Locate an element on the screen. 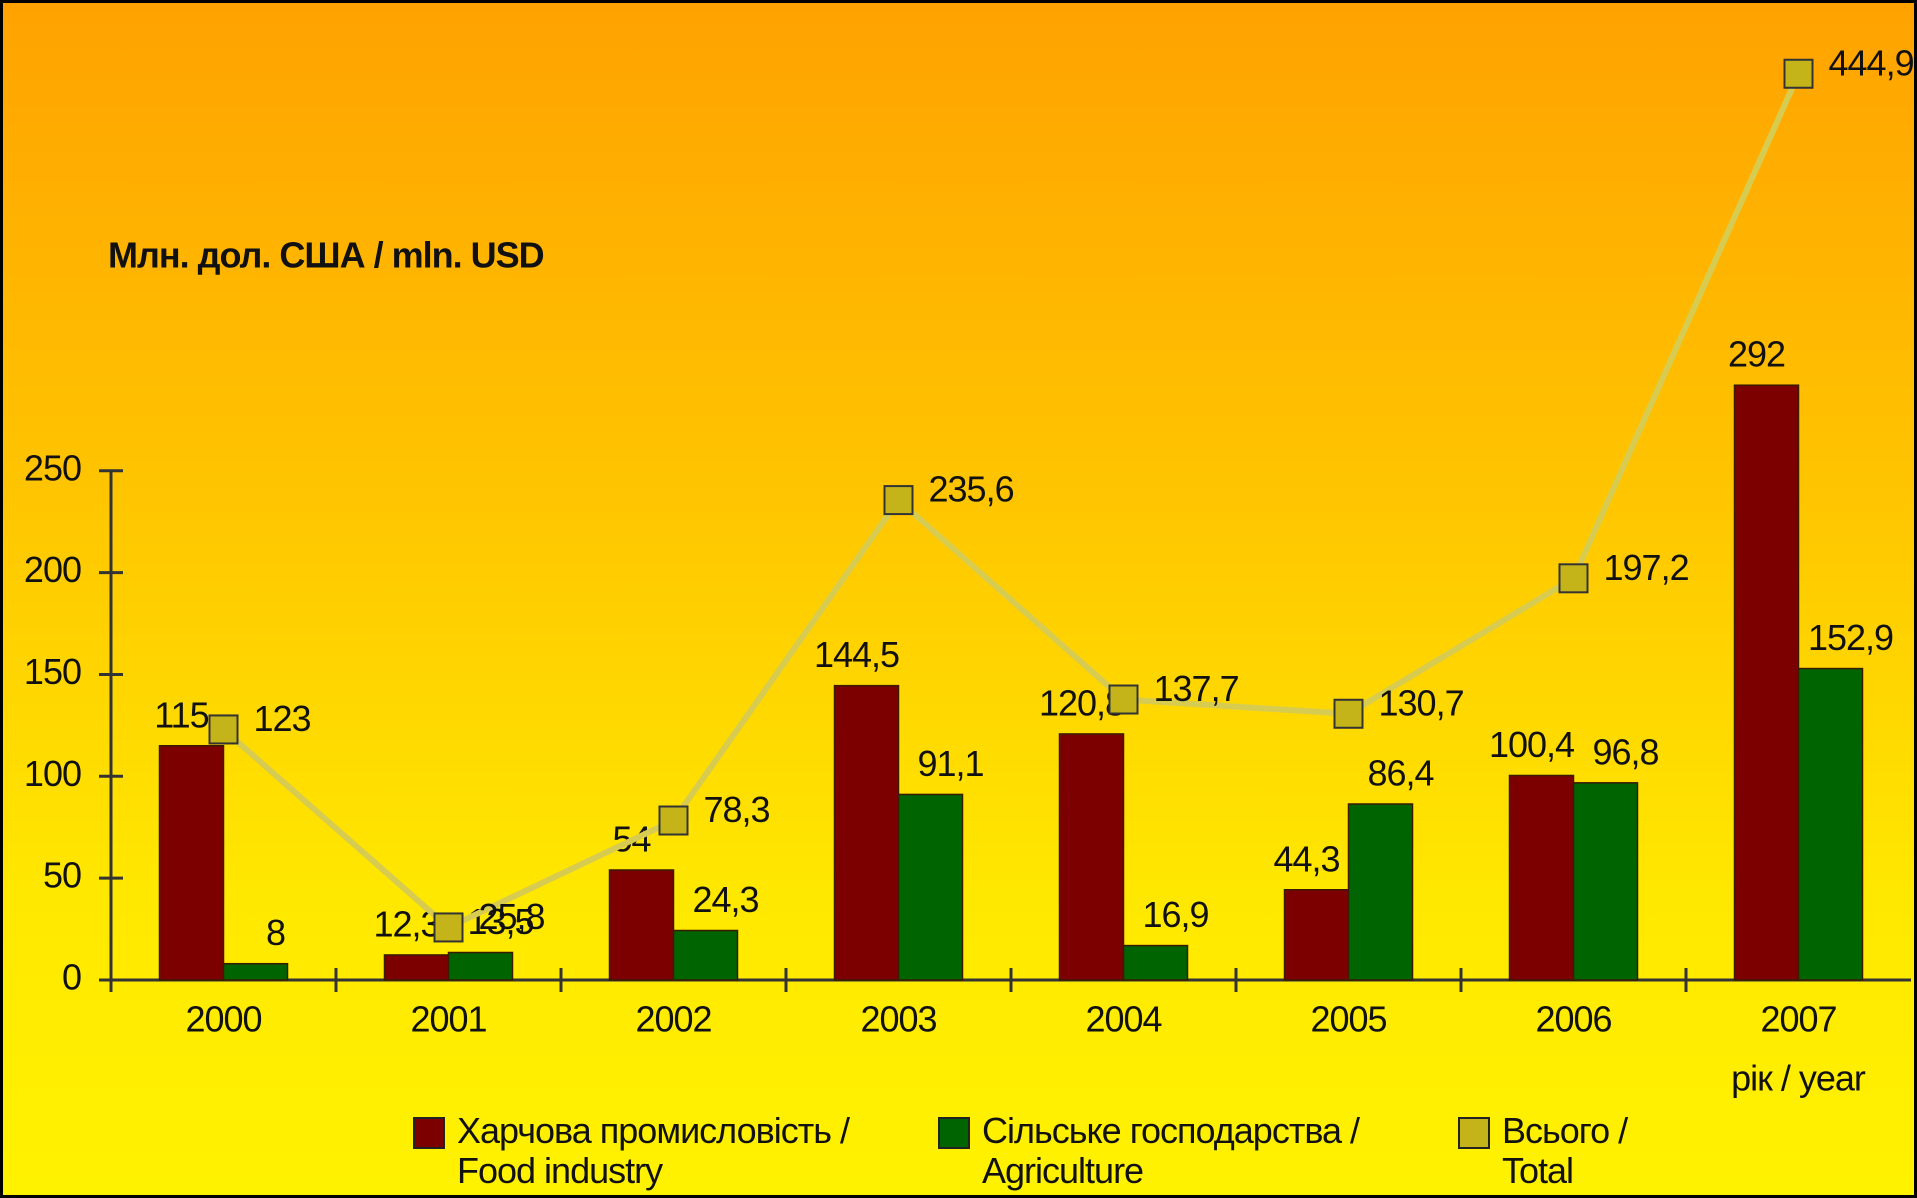 Image resolution: width=1917 pixels, height=1198 pixels. bar-value-label: 144,5 is located at coordinates (856, 654).